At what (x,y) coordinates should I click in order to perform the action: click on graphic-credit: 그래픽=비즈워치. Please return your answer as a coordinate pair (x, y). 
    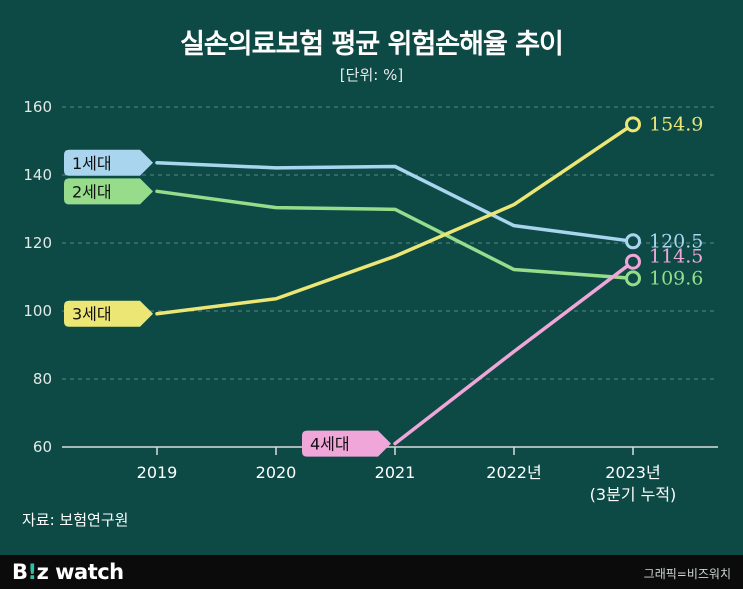
    Looking at the image, I should click on (687, 574).